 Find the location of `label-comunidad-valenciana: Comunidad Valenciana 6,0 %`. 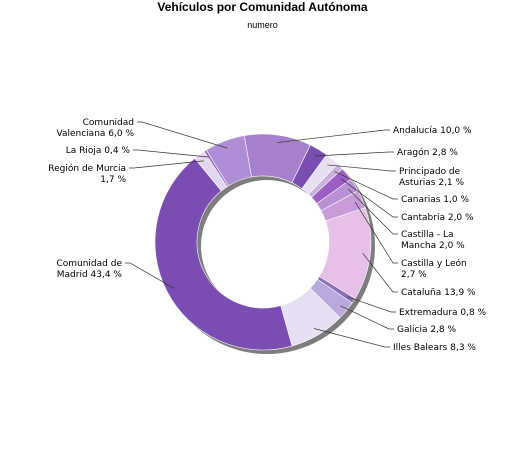

label-comunidad-valenciana: Comunidad Valenciana 6,0 % is located at coordinates (96, 128).